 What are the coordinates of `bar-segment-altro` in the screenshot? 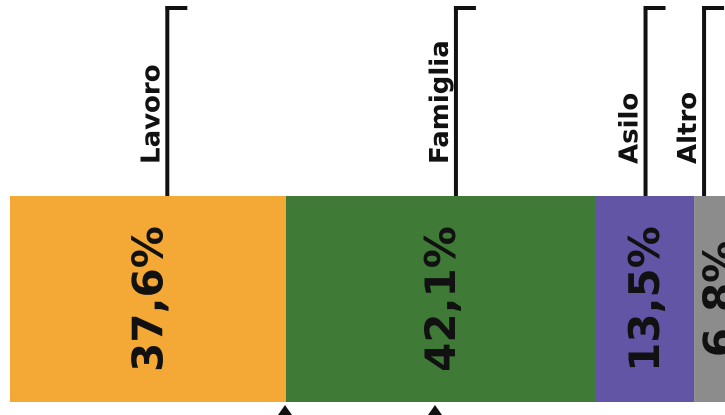 It's located at (709, 299).